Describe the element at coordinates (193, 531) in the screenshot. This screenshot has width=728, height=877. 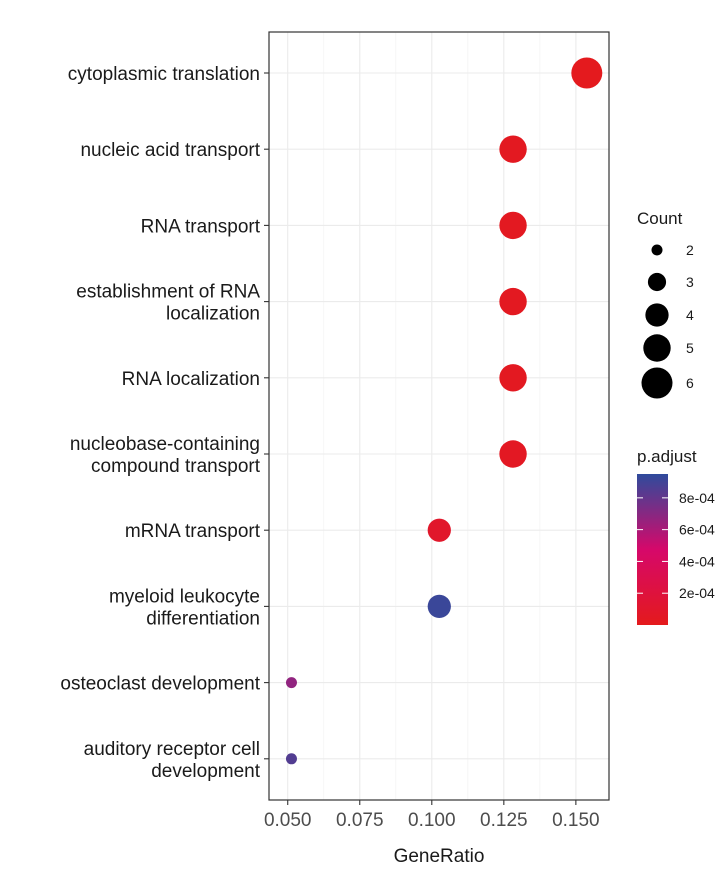
I see `category-label: mRNA transport` at that location.